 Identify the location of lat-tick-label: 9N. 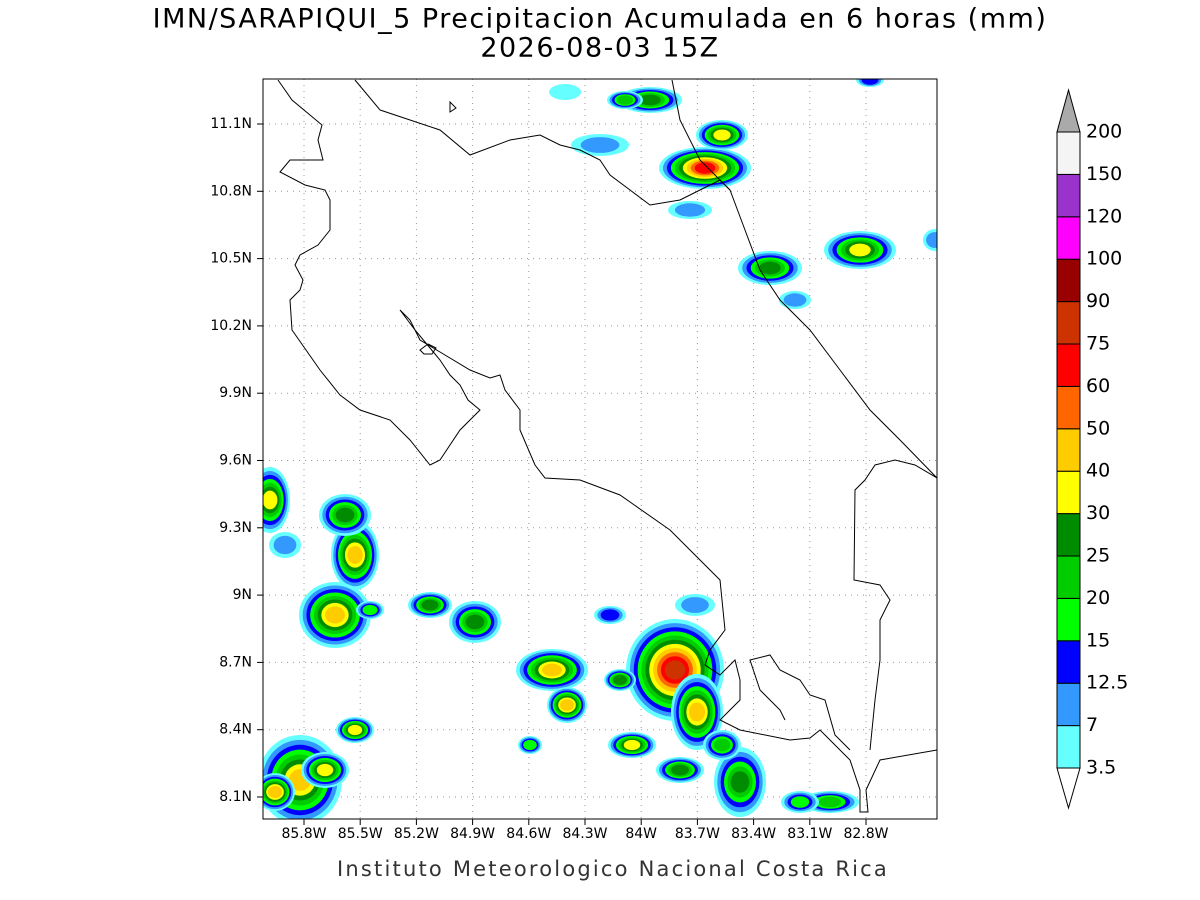
(242, 595).